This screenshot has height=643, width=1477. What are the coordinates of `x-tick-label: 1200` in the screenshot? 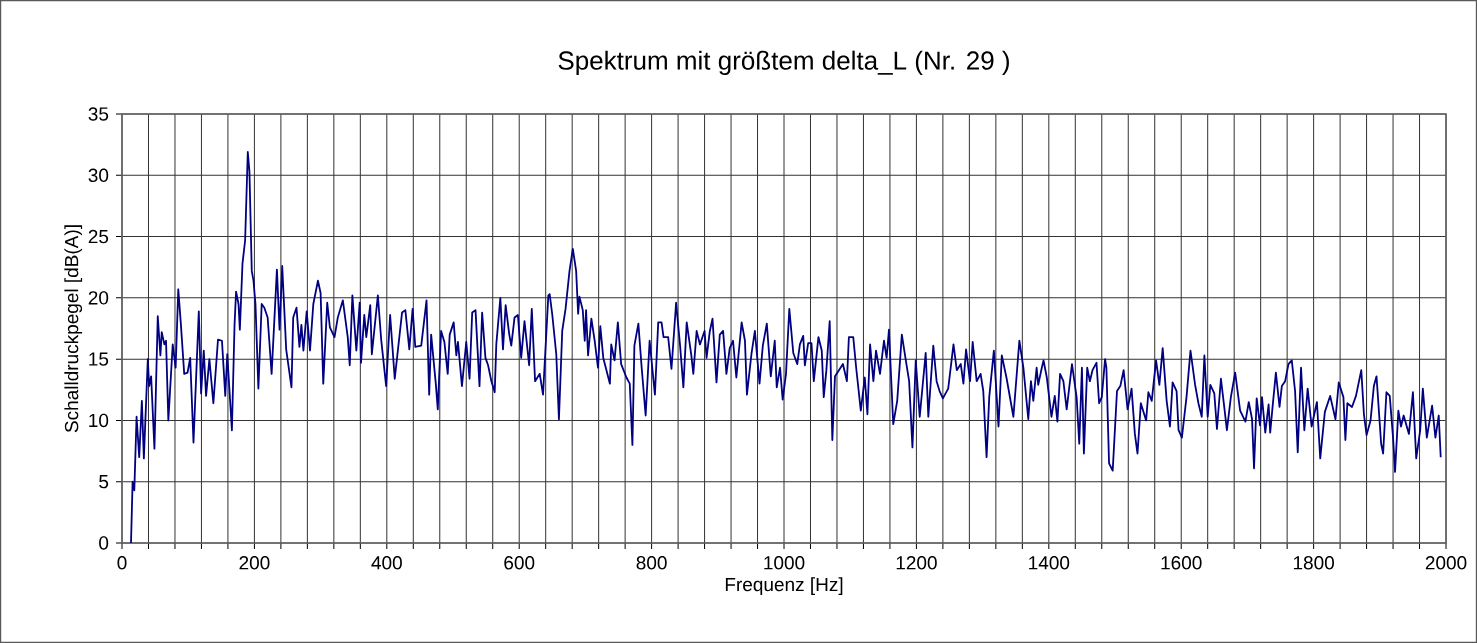 It's located at (916, 563).